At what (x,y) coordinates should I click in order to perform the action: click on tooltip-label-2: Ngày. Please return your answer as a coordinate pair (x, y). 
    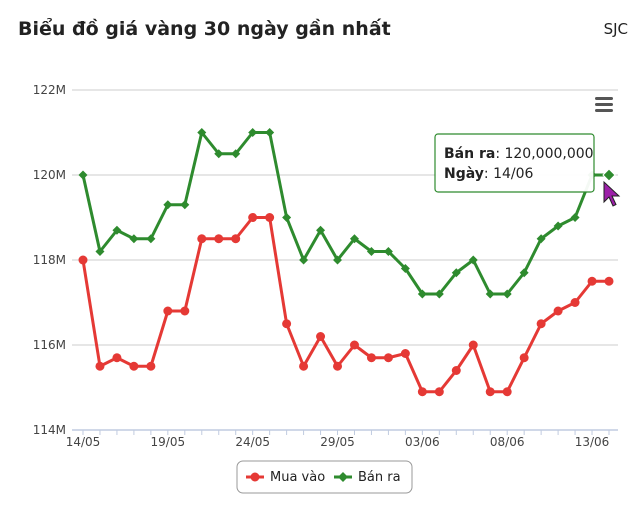
    Looking at the image, I should click on (464, 174).